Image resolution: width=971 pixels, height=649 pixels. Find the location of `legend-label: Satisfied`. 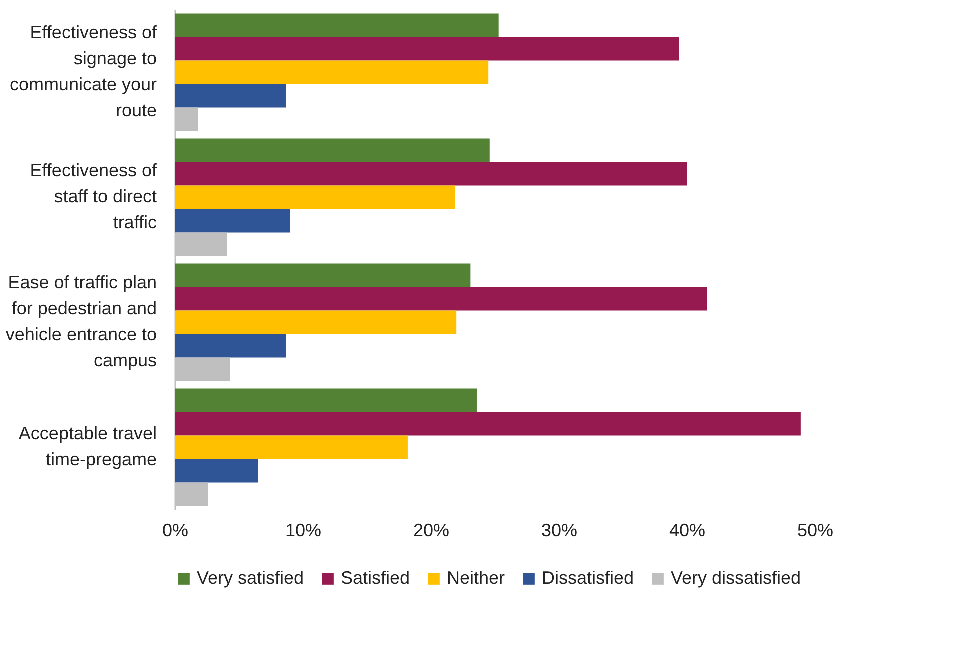

legend-label: Satisfied is located at coordinates (375, 578).